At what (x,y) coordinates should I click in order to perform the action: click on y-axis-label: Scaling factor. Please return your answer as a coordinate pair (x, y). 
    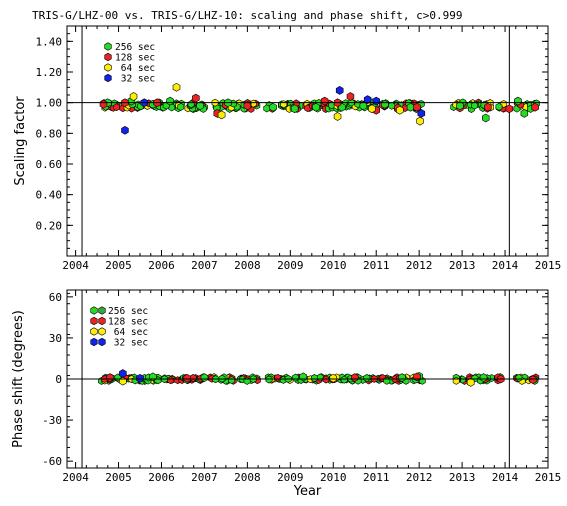
    Looking at the image, I should click on (20, 141).